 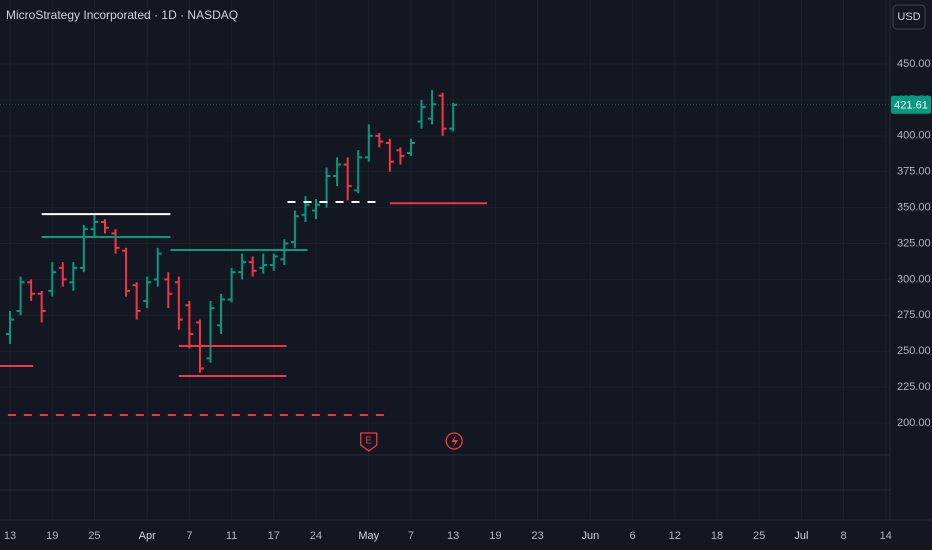 What do you see at coordinates (537, 536) in the screenshot?
I see `x-tick-label: 23` at bounding box center [537, 536].